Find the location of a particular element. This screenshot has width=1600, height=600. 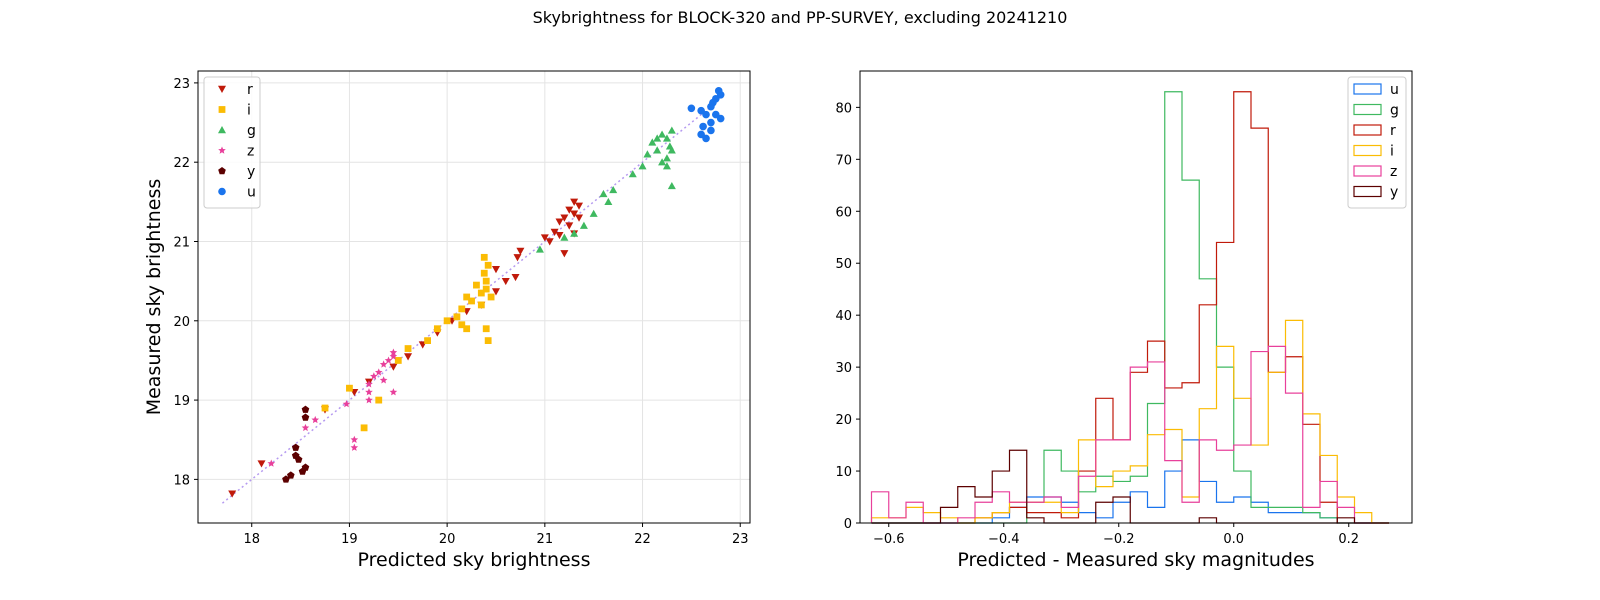

y-tick-label: 40 is located at coordinates (843, 316).